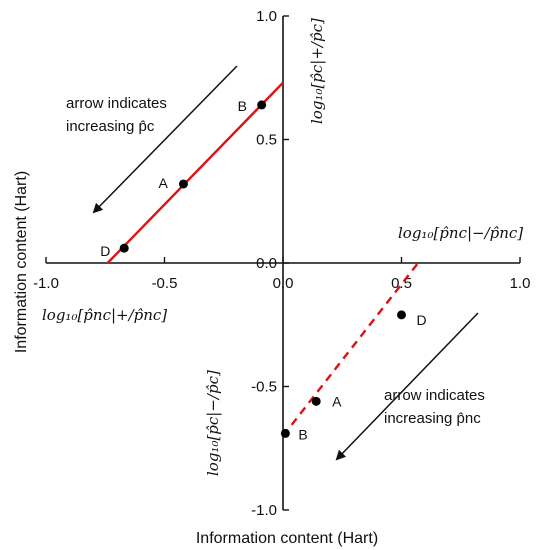 This screenshot has width=548, height=550. I want to click on x-tick-label: 0.0, so click(283, 283).